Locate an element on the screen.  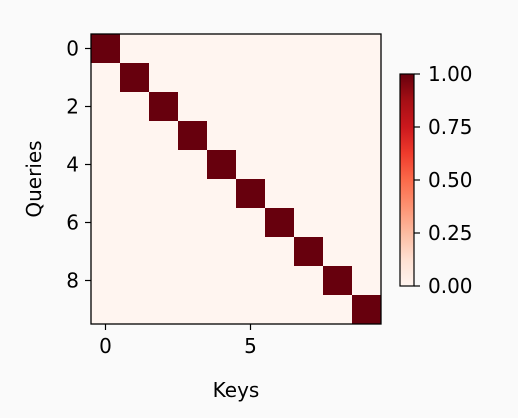
y-tick-label: 0 is located at coordinates (72, 49).